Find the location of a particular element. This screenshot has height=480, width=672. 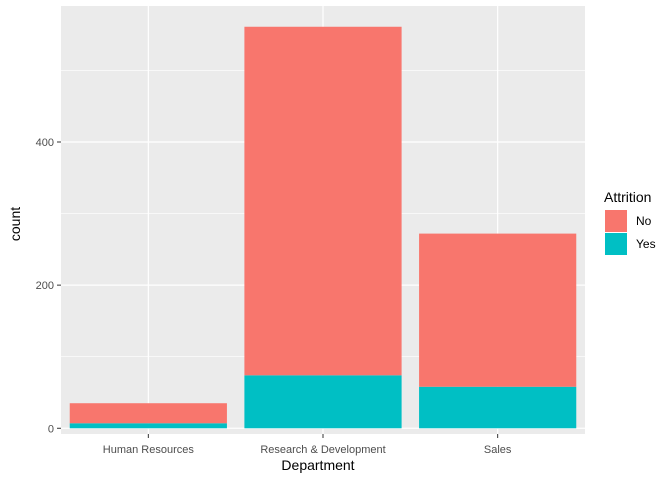

y-tick-label: 0 is located at coordinates (51, 429).